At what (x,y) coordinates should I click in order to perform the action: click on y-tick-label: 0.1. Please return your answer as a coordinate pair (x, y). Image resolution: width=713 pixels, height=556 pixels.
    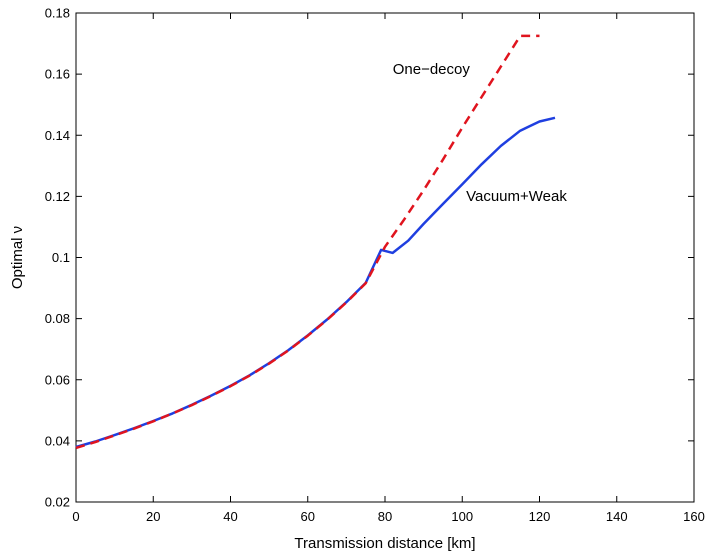
    Looking at the image, I should click on (61, 257).